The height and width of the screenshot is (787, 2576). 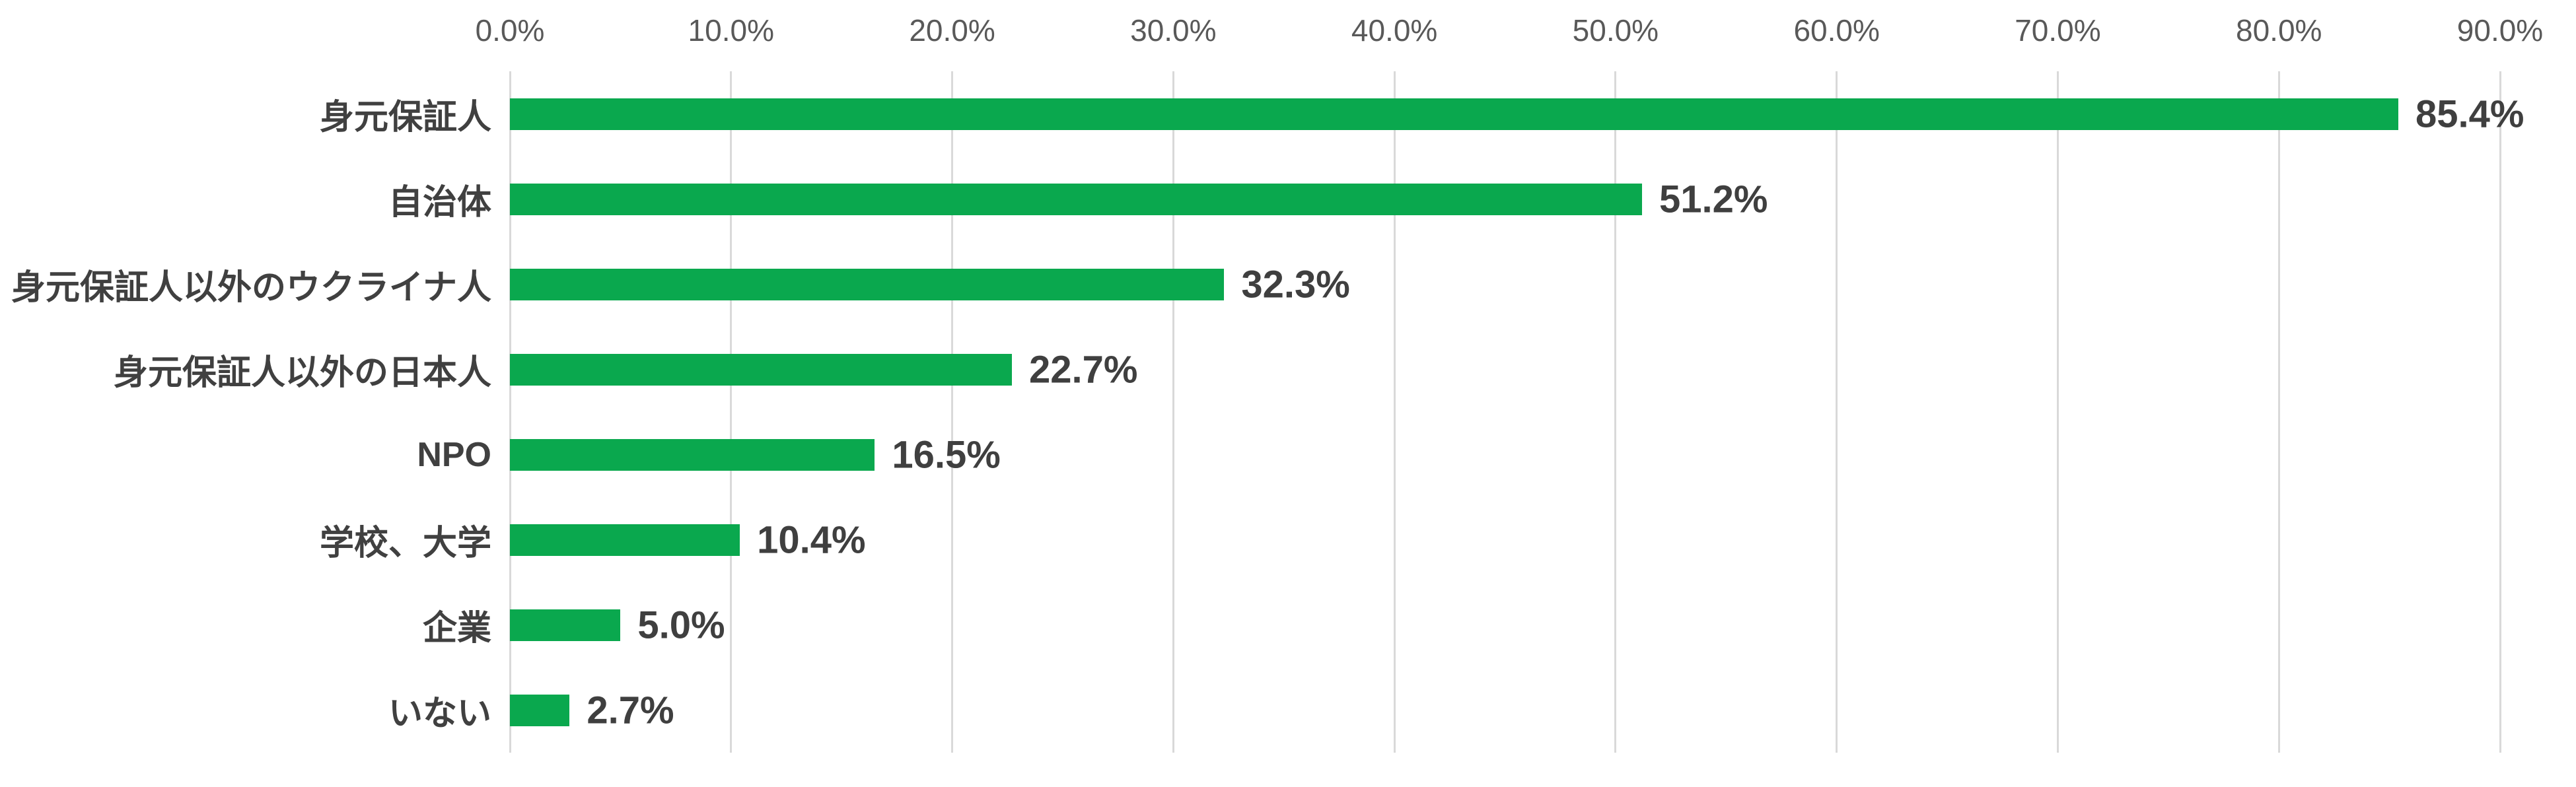 What do you see at coordinates (1837, 412) in the screenshot?
I see `gridline-60.0%` at bounding box center [1837, 412].